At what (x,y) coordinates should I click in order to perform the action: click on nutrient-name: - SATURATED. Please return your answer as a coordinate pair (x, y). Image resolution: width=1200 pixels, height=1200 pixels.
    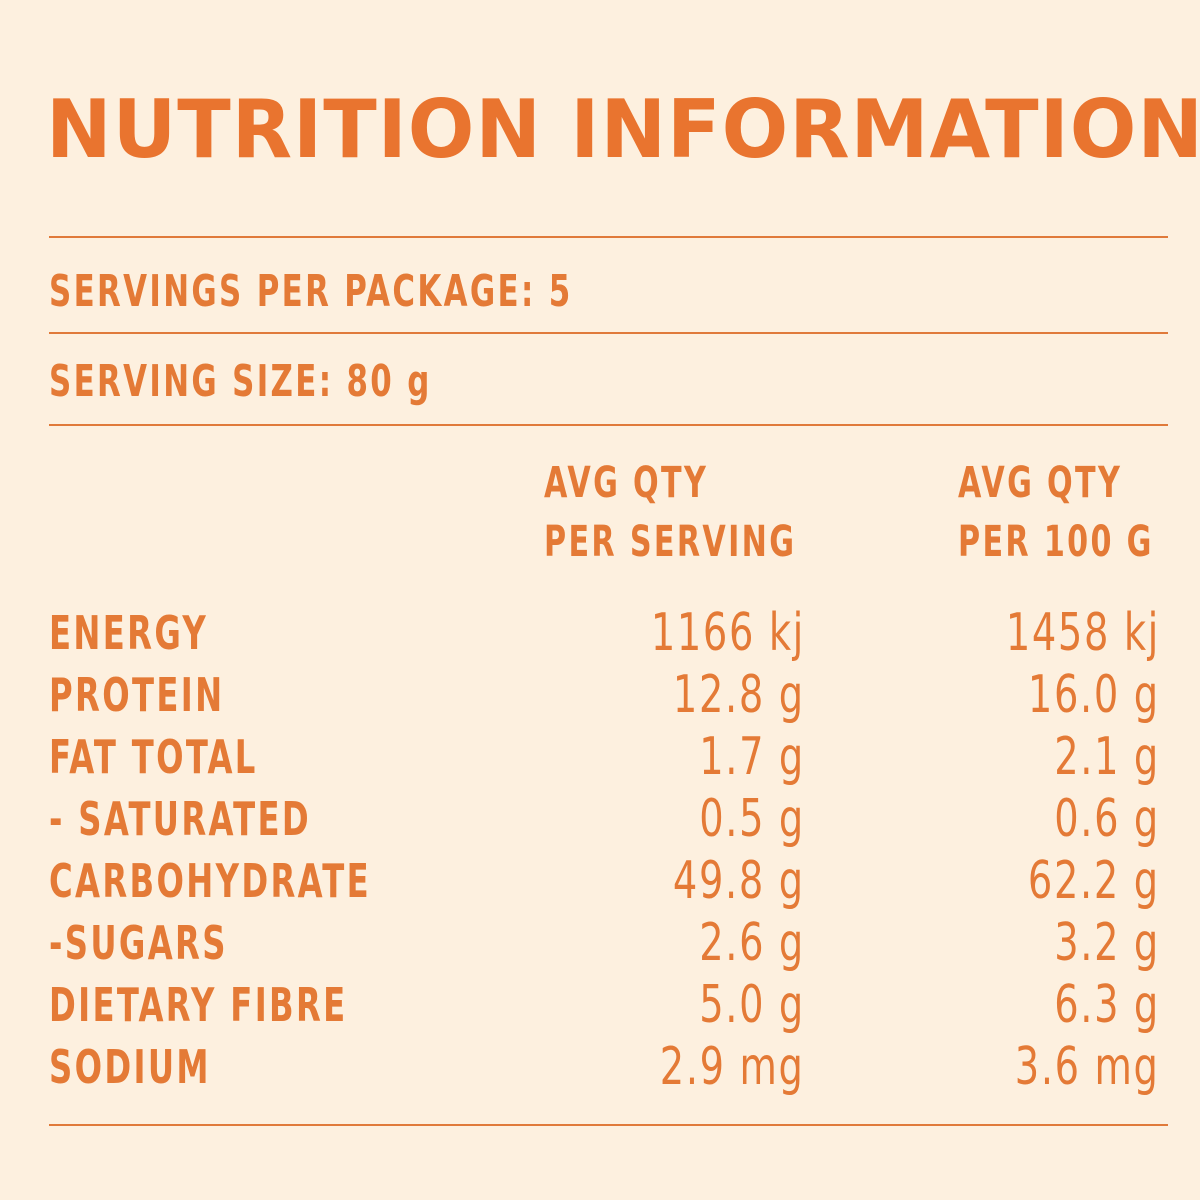
    Looking at the image, I should click on (180, 819).